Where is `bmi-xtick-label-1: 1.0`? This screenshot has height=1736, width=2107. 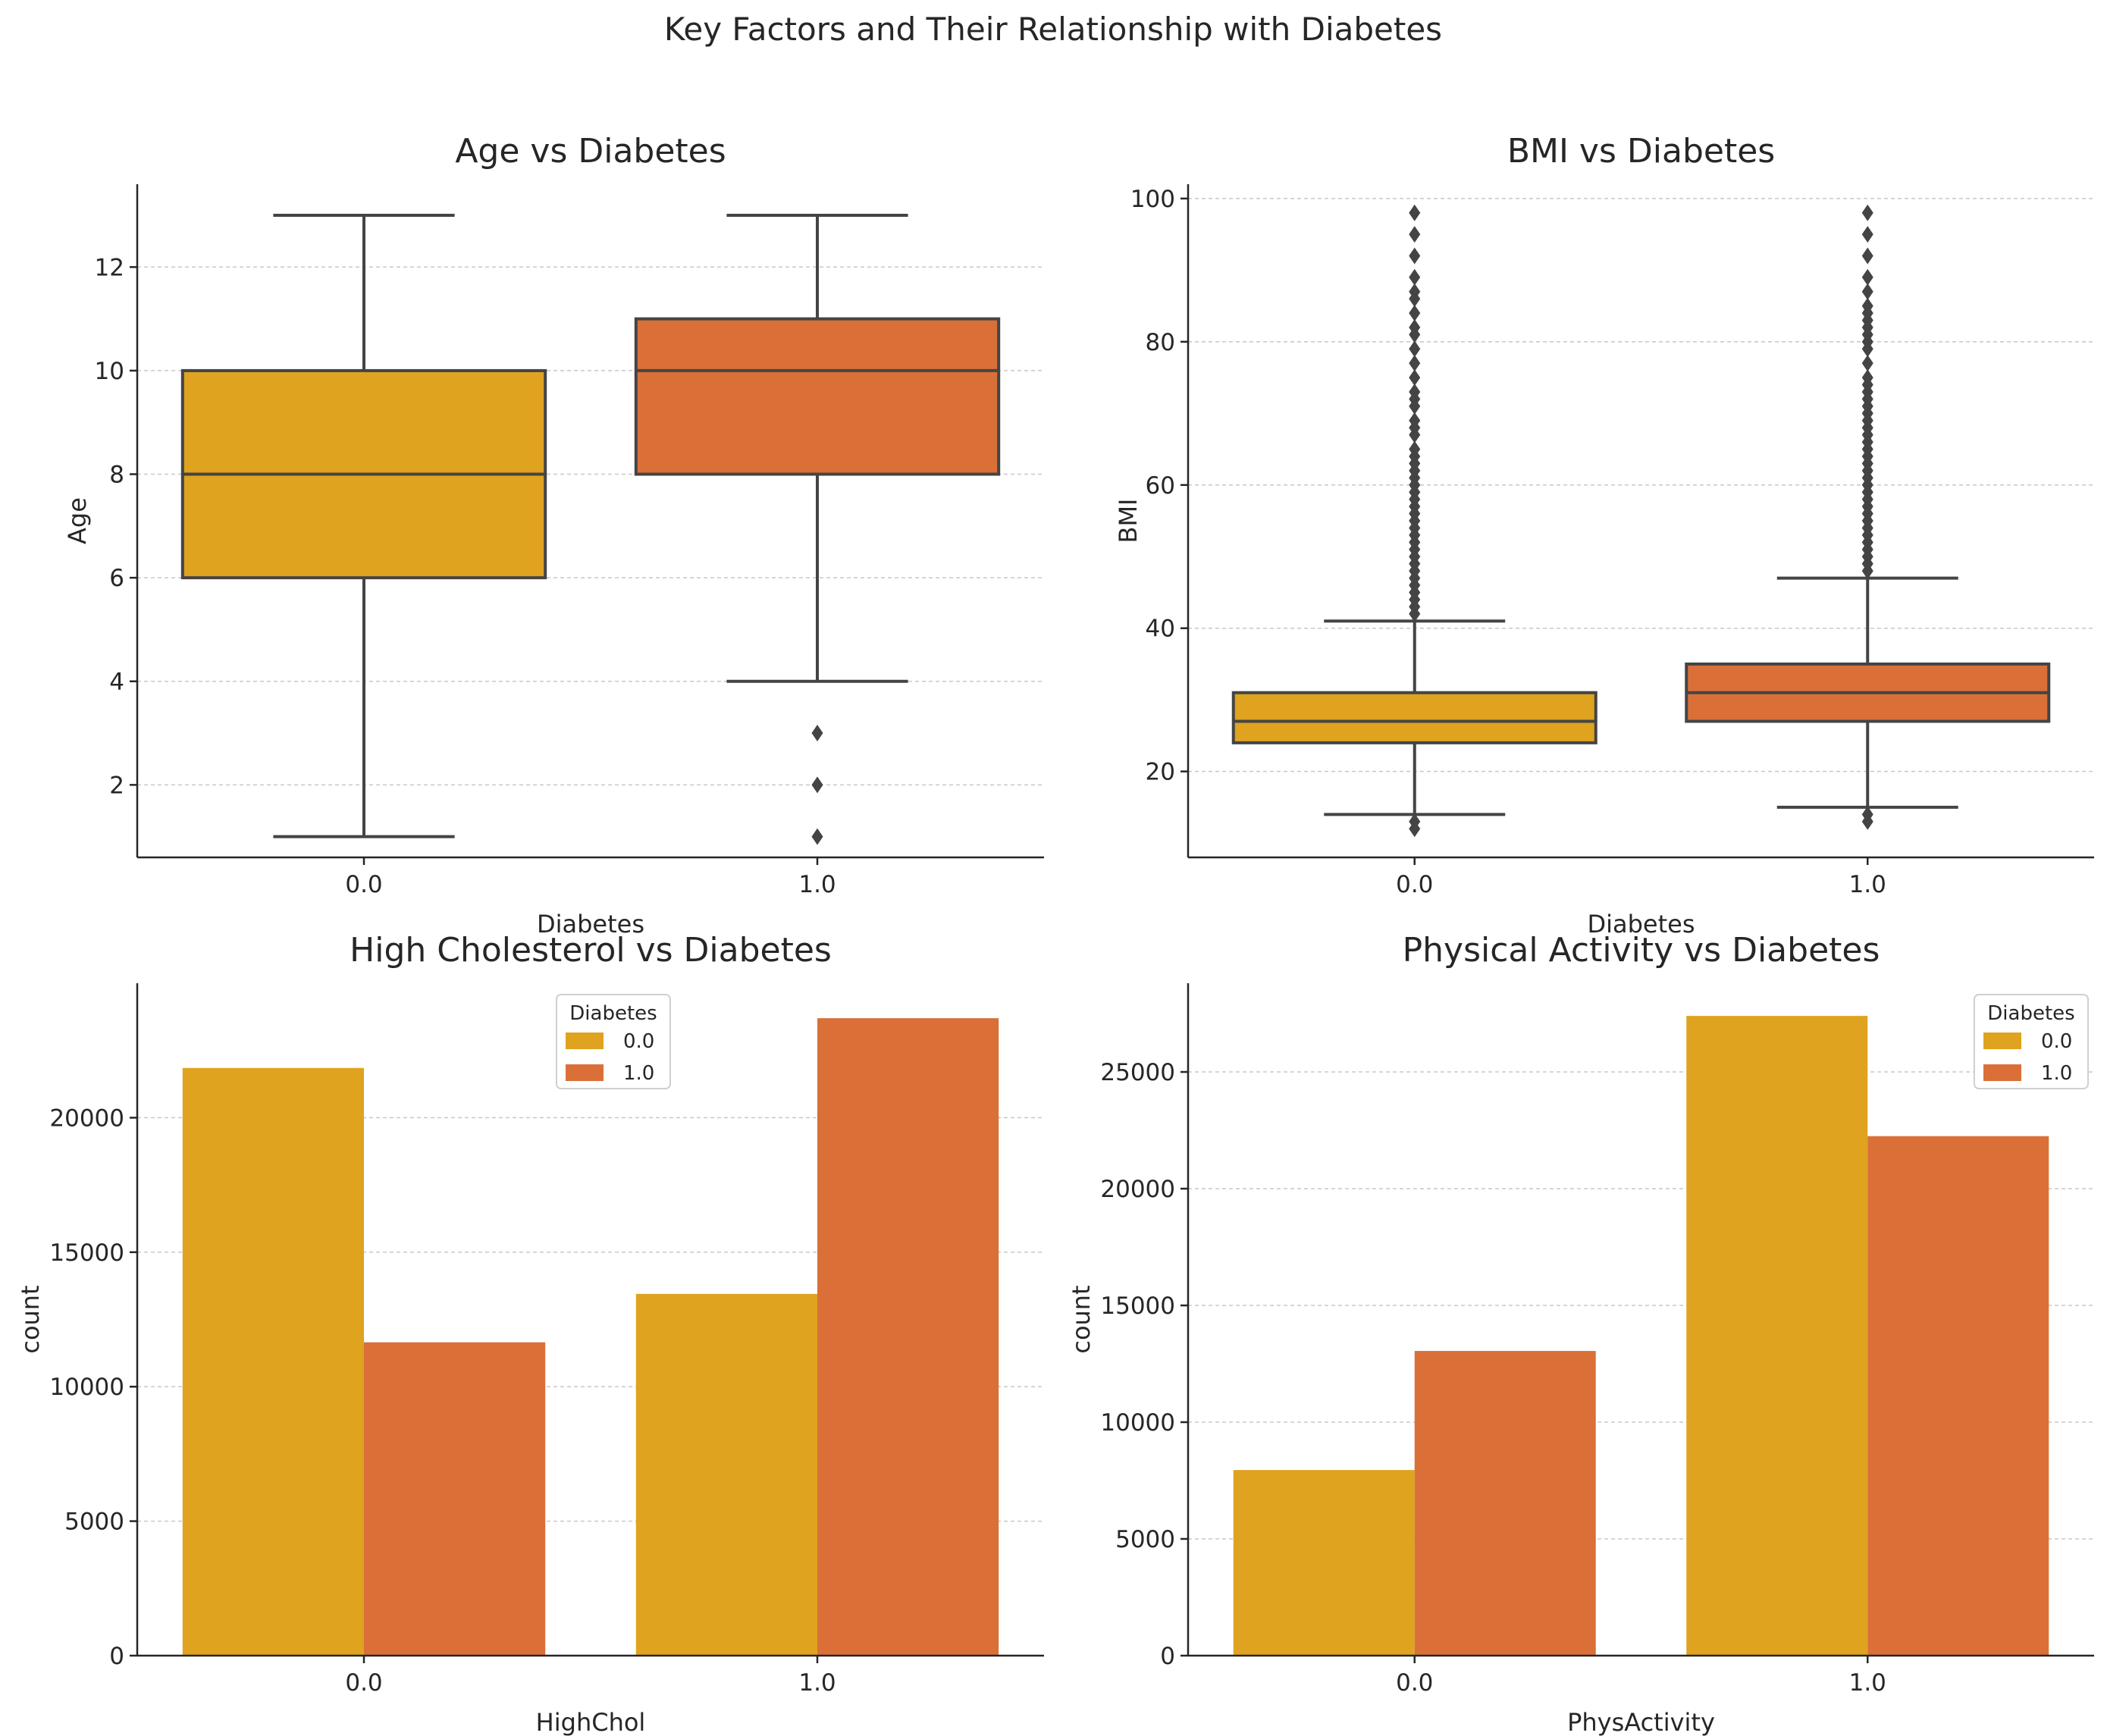
bmi-xtick-label-1: 1.0 is located at coordinates (1867, 884).